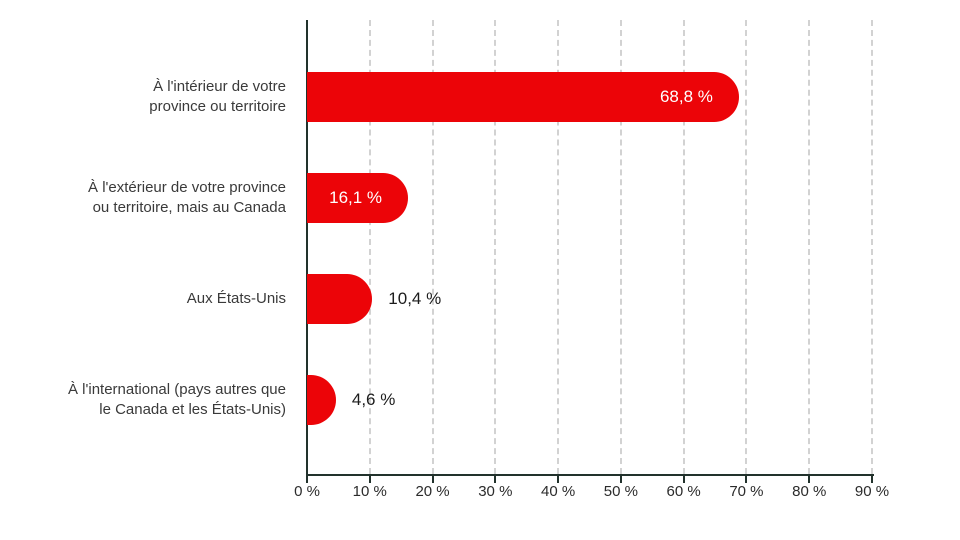 This screenshot has height=540, width=960. What do you see at coordinates (187, 187) in the screenshot?
I see `category-label-1-line-0: À l'extérieur de votre province` at bounding box center [187, 187].